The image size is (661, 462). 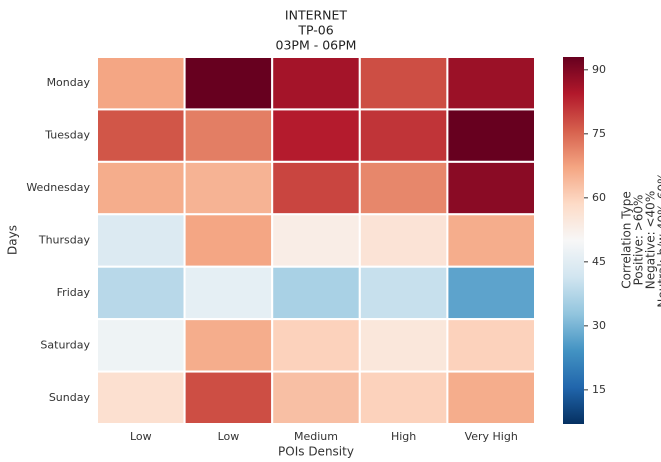 What do you see at coordinates (316, 436) in the screenshot?
I see `x-tick-label: Medium` at bounding box center [316, 436].